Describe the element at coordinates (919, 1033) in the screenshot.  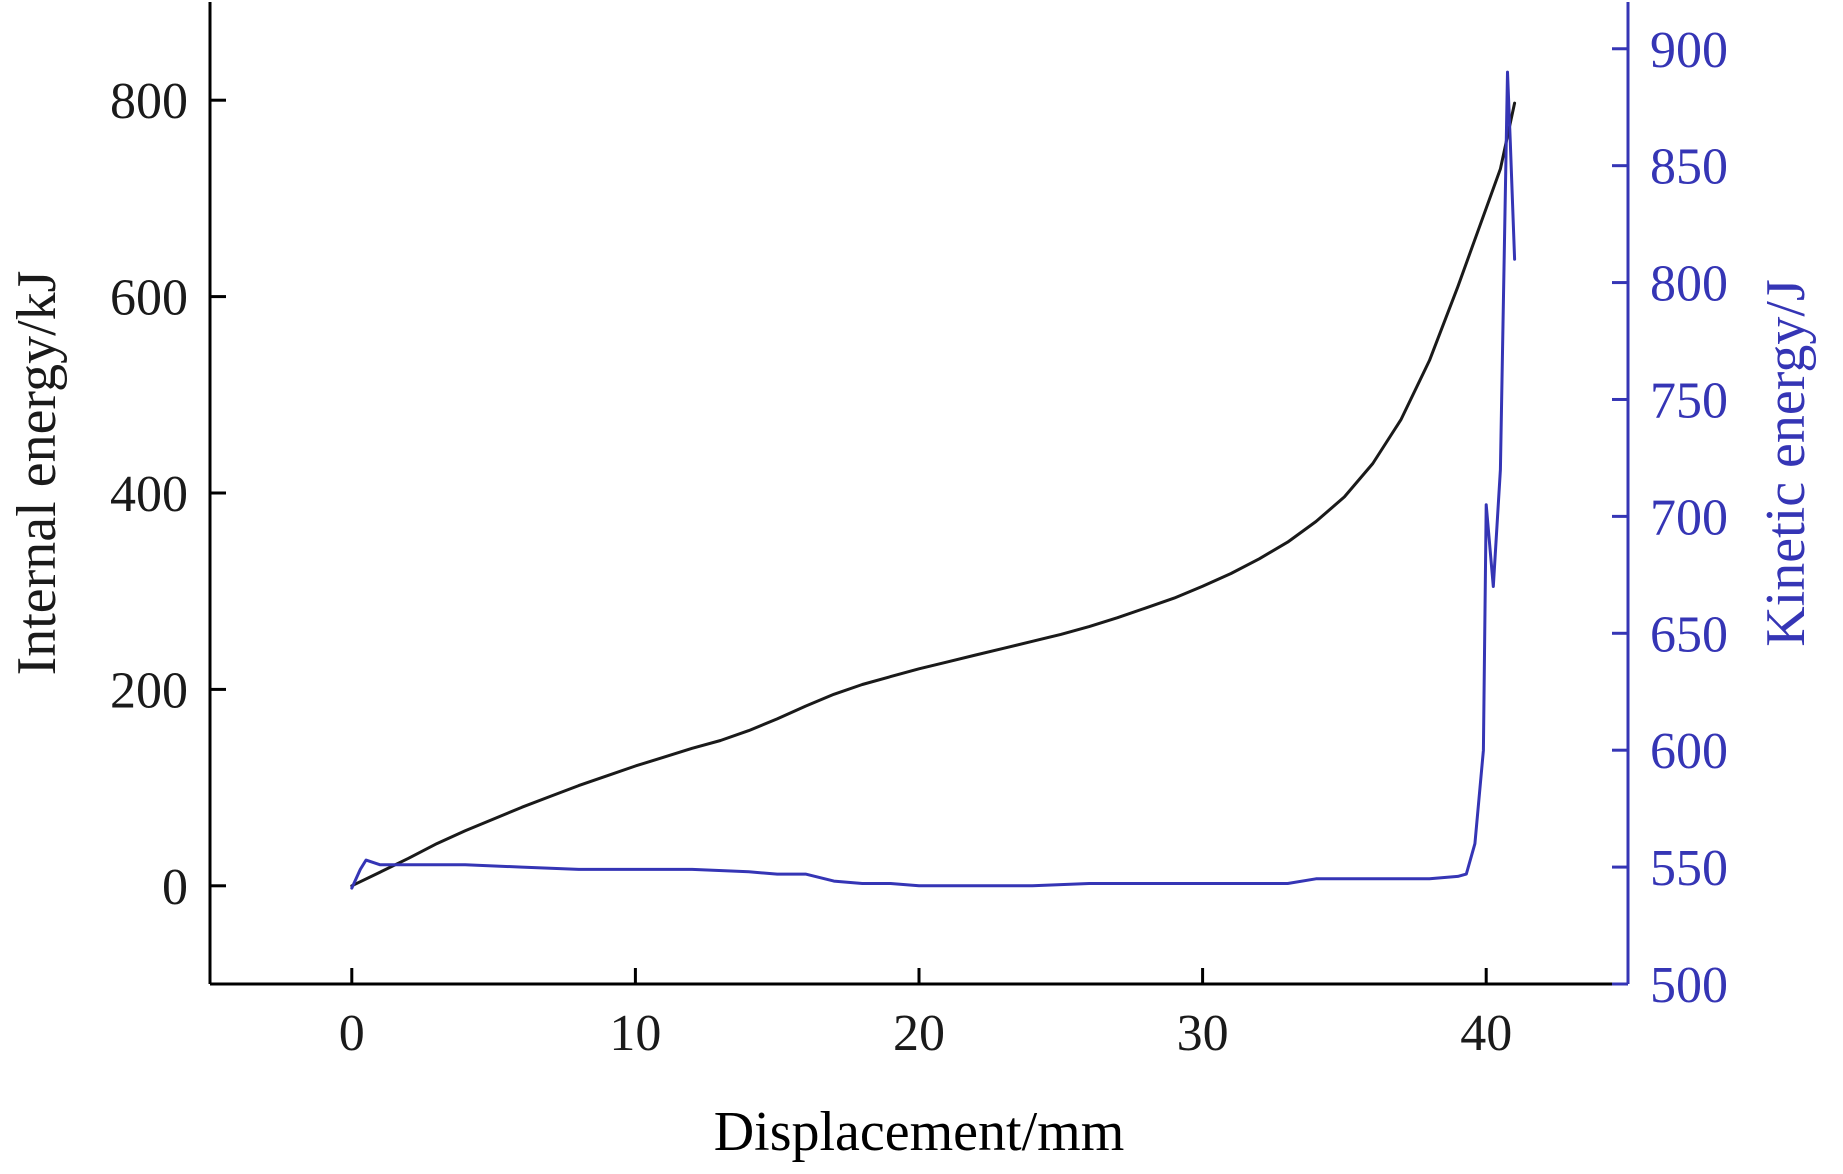
I see `x-tick-label: 20` at that location.